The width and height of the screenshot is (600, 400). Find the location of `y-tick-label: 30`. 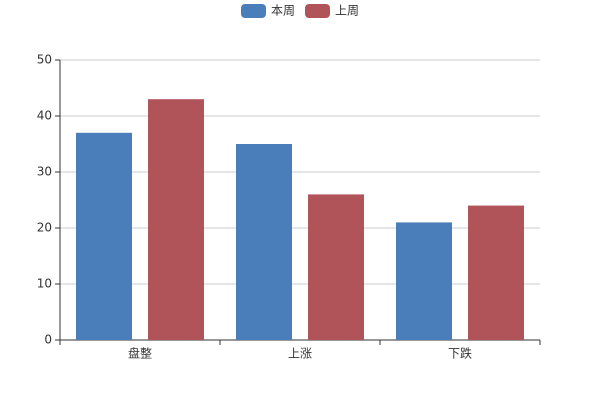

y-tick-label: 30 is located at coordinates (44, 172).